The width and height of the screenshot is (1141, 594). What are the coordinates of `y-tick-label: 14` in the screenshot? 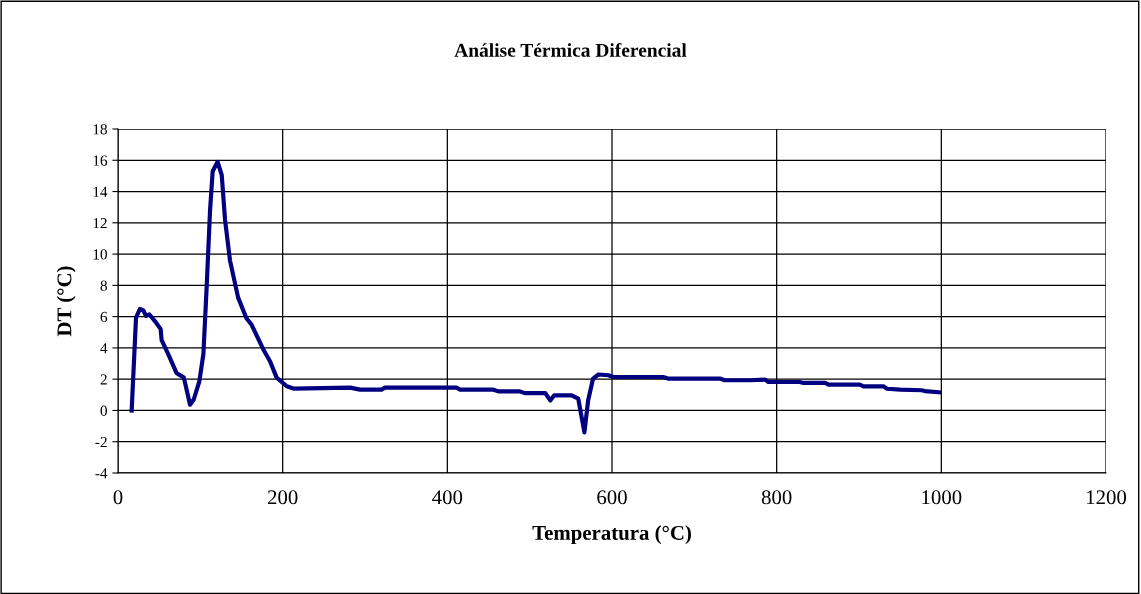 It's located at (100, 191).